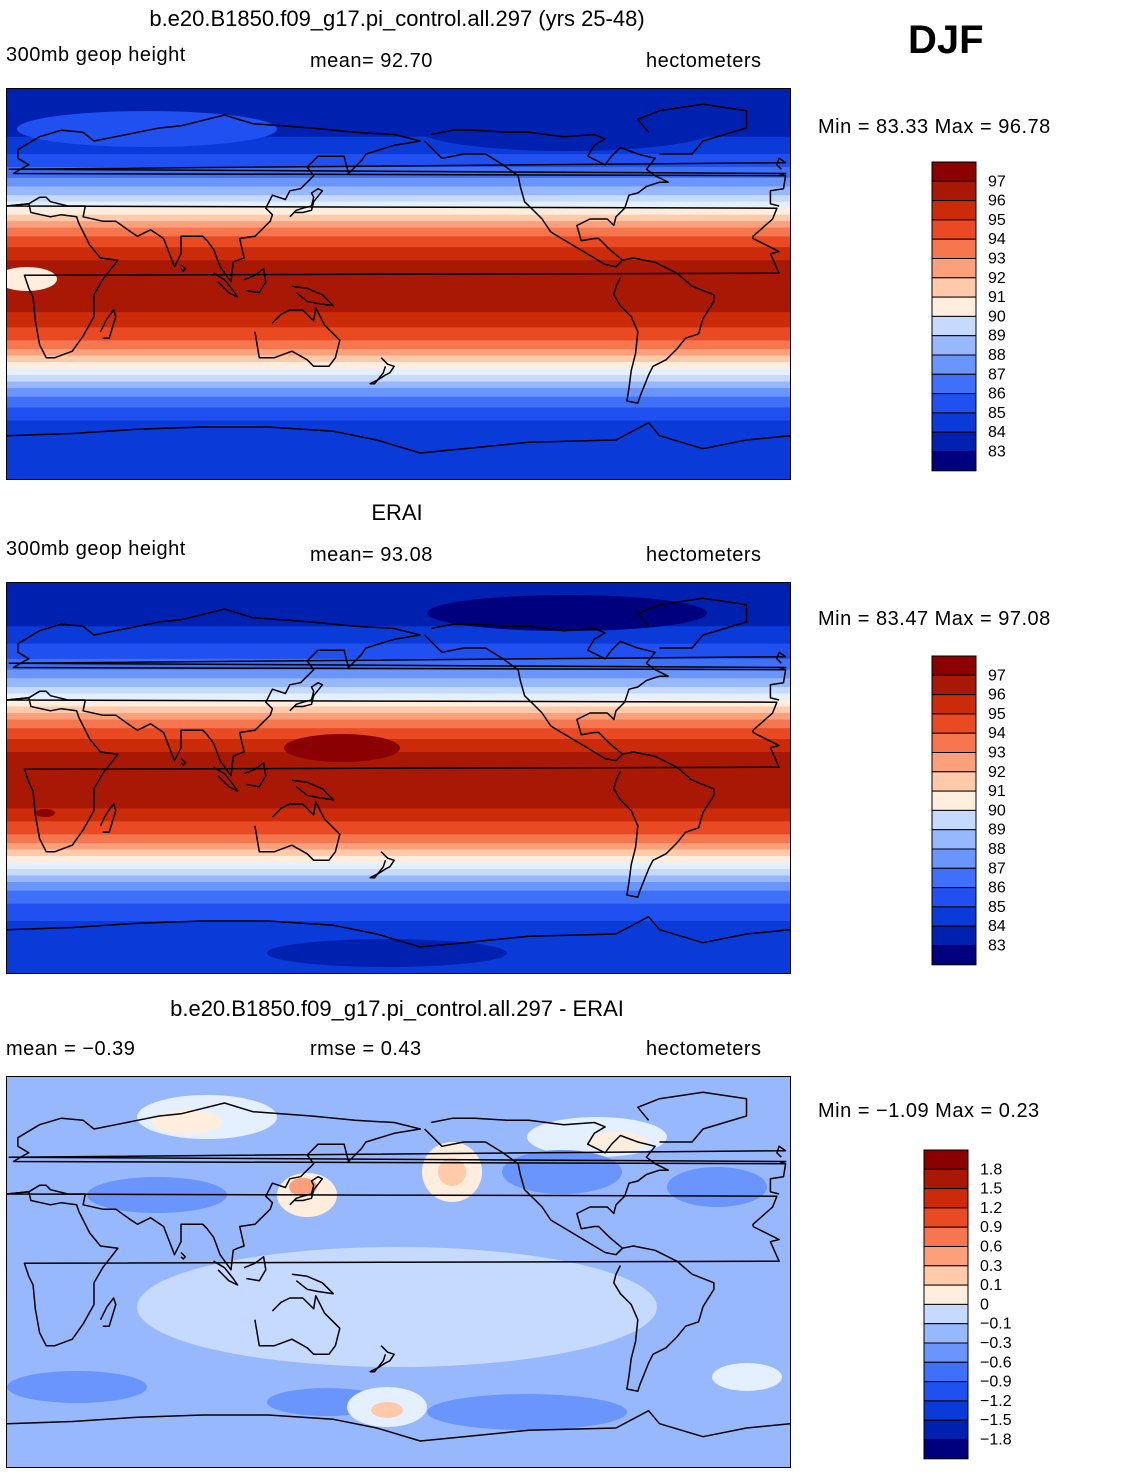 The width and height of the screenshot is (1128, 1474). I want to click on panel2-colorbar-tick-label: 96, so click(997, 695).